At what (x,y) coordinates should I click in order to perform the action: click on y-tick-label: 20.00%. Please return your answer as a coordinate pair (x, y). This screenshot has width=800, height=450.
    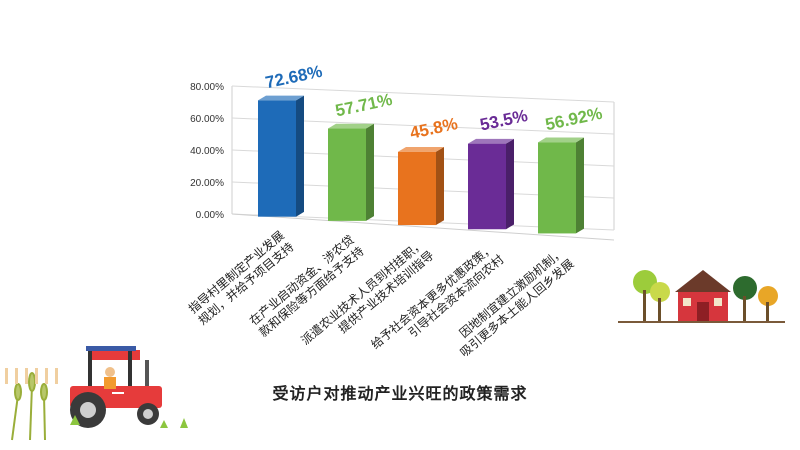
    Looking at the image, I should click on (207, 183).